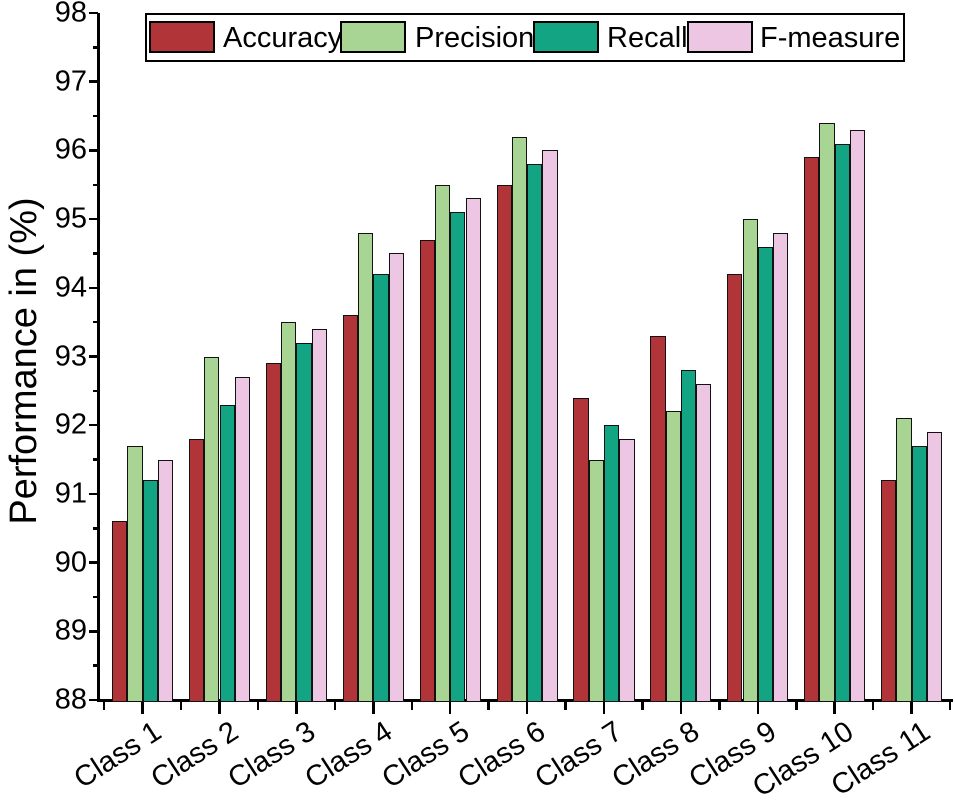  What do you see at coordinates (535, 433) in the screenshot?
I see `bar-class-6-recall` at bounding box center [535, 433].